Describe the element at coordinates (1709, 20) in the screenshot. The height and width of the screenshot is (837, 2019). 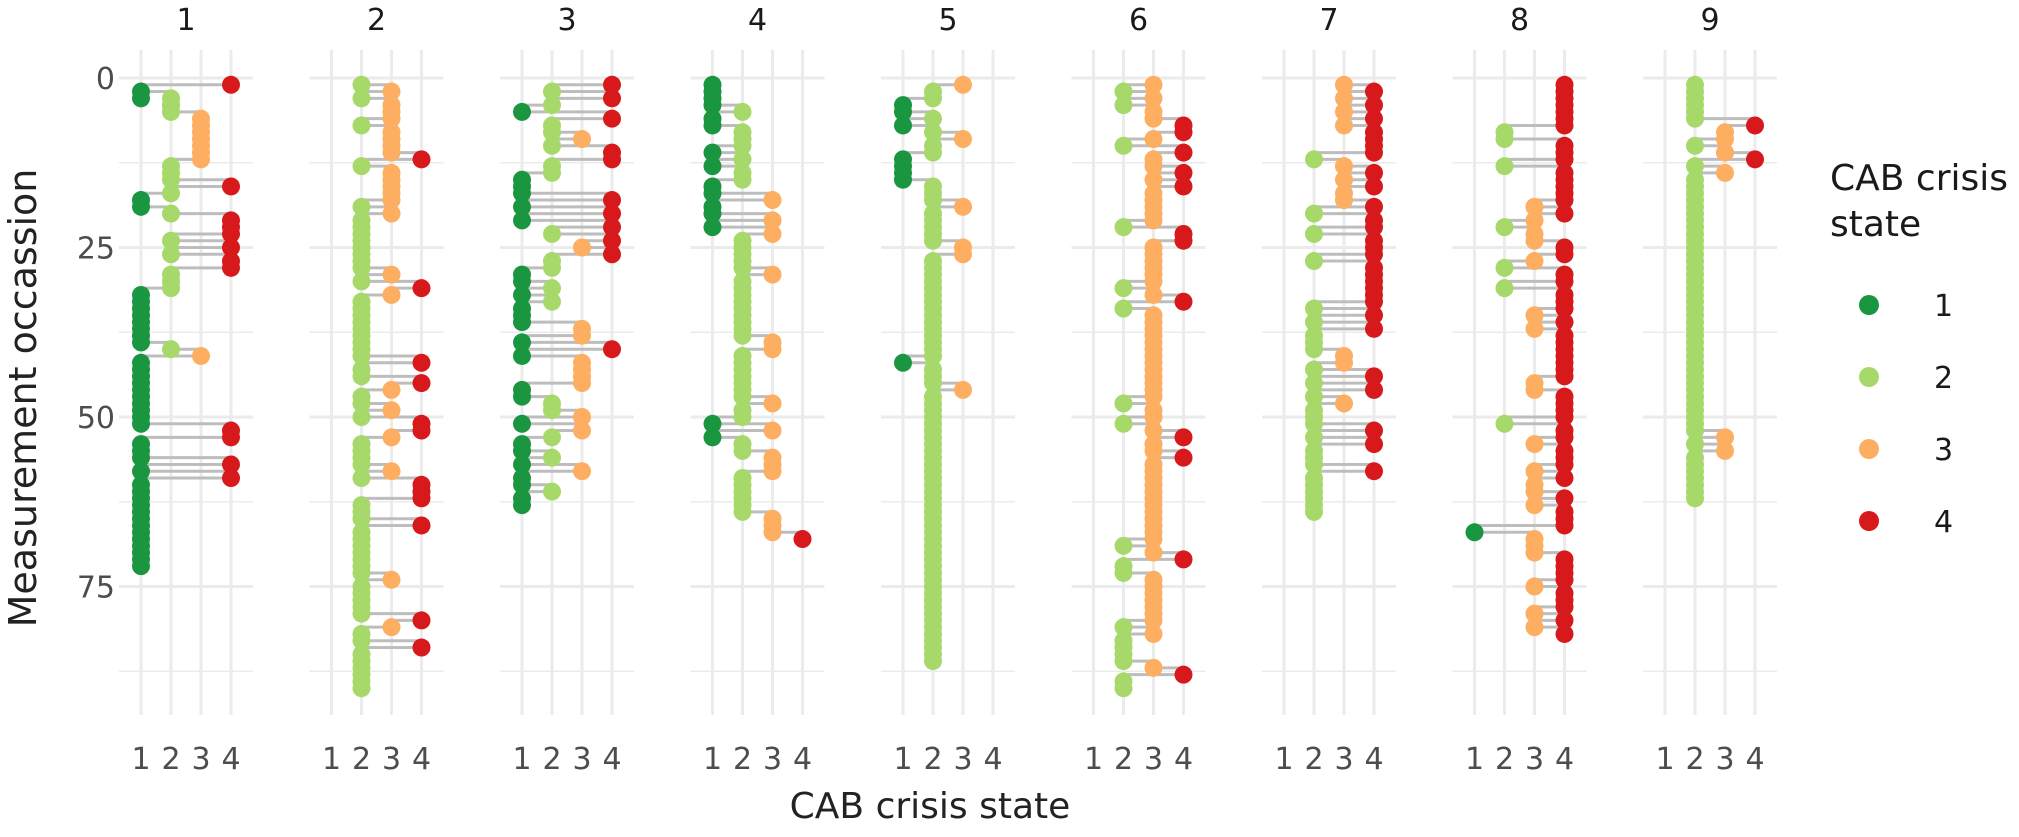
I see `facet-label: 9` at that location.